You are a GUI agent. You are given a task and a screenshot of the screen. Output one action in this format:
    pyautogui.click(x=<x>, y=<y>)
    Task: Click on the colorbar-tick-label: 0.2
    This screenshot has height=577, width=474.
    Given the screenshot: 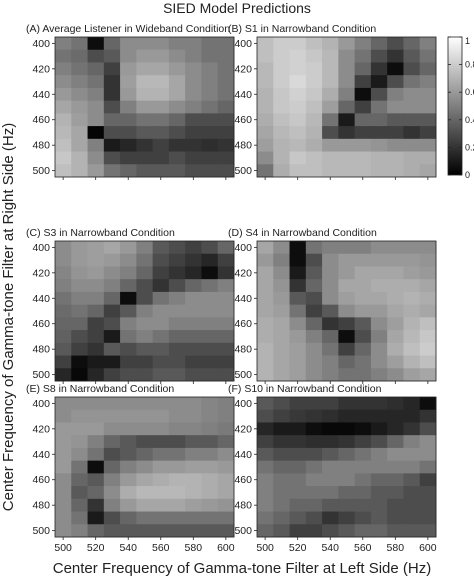 What is the action you would take?
    pyautogui.click(x=469, y=147)
    